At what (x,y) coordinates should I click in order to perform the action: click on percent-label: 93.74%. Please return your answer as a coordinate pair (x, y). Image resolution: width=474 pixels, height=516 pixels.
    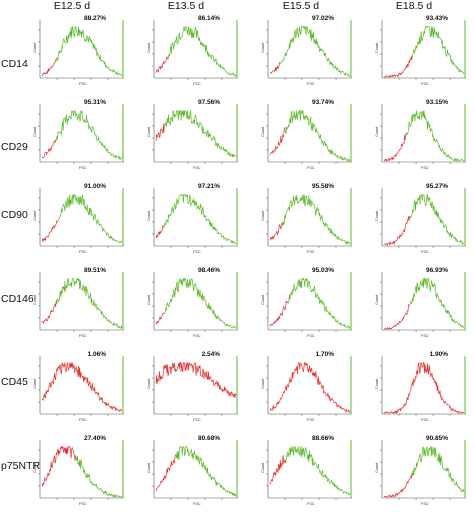
    Looking at the image, I should click on (323, 102).